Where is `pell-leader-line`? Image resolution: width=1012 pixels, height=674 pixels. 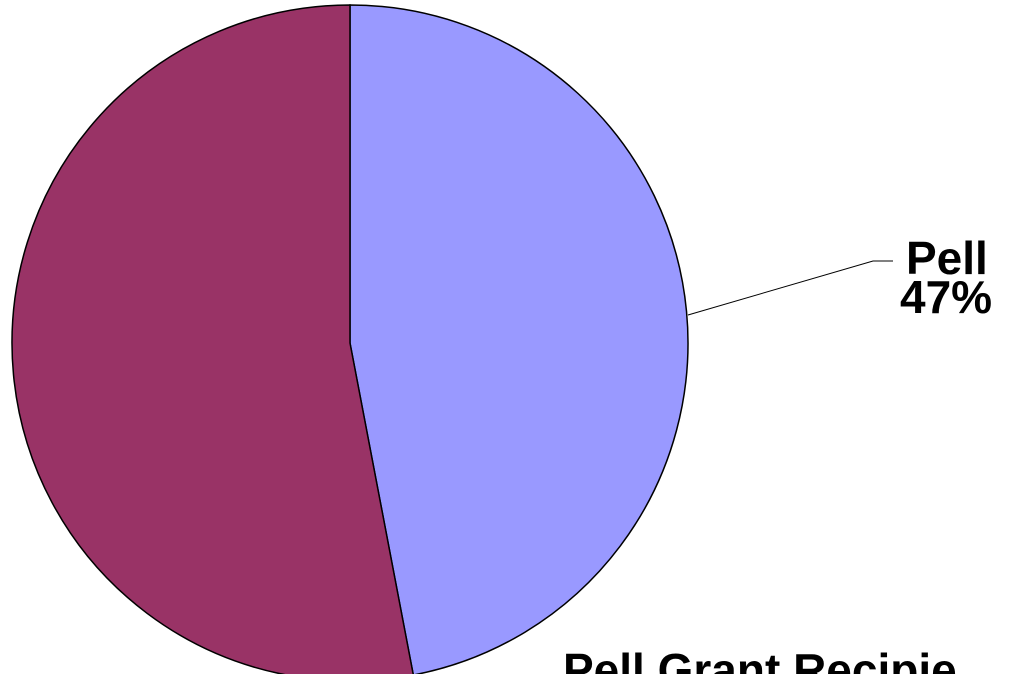 pell-leader-line is located at coordinates (790, 288).